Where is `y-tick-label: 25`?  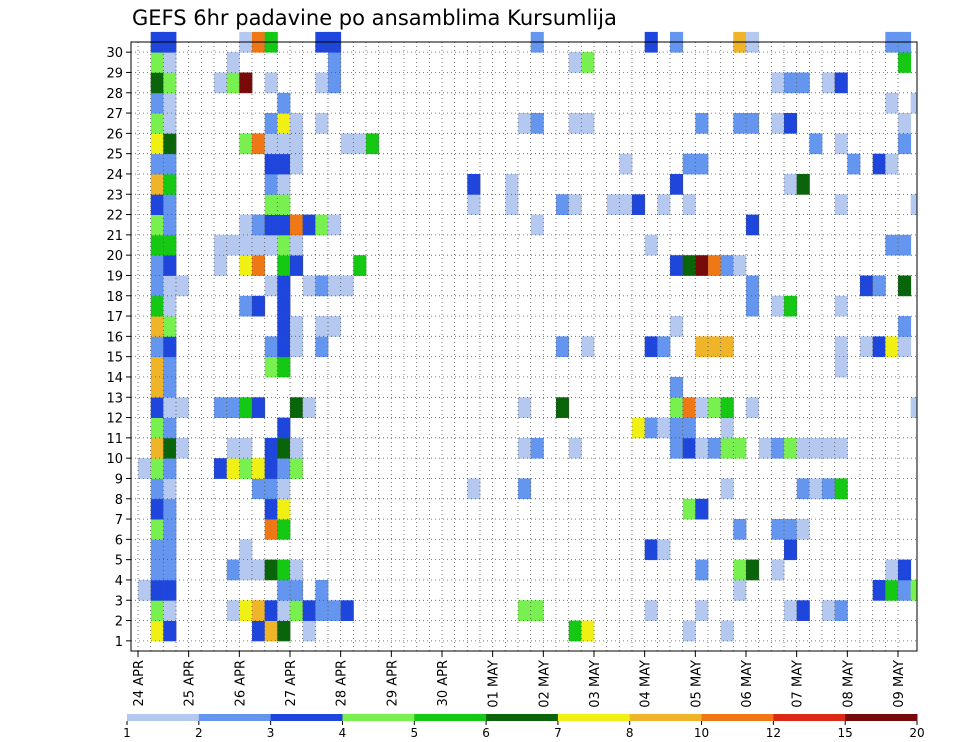 y-tick-label: 25 is located at coordinates (114, 155).